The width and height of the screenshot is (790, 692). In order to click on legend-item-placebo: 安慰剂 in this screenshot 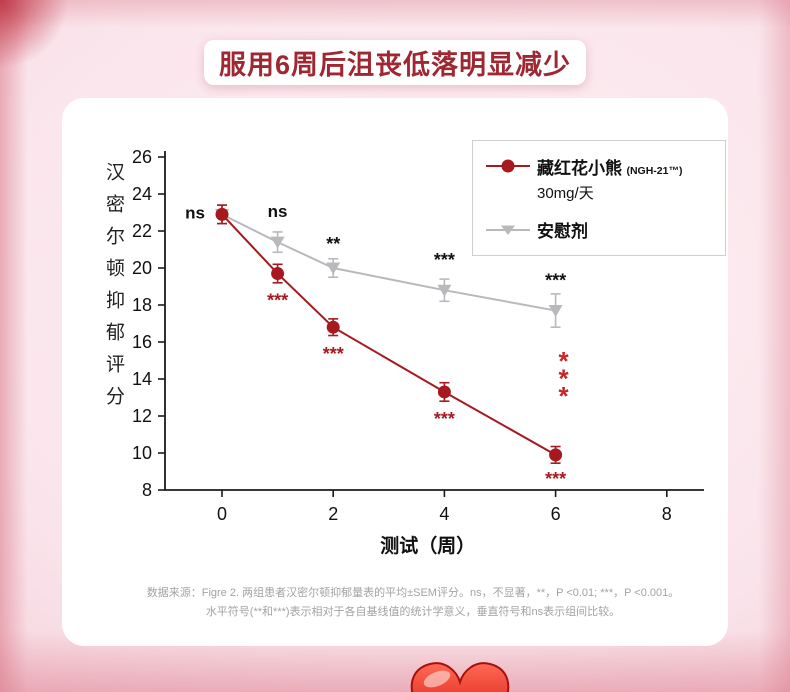, I will do `click(598, 229)`.